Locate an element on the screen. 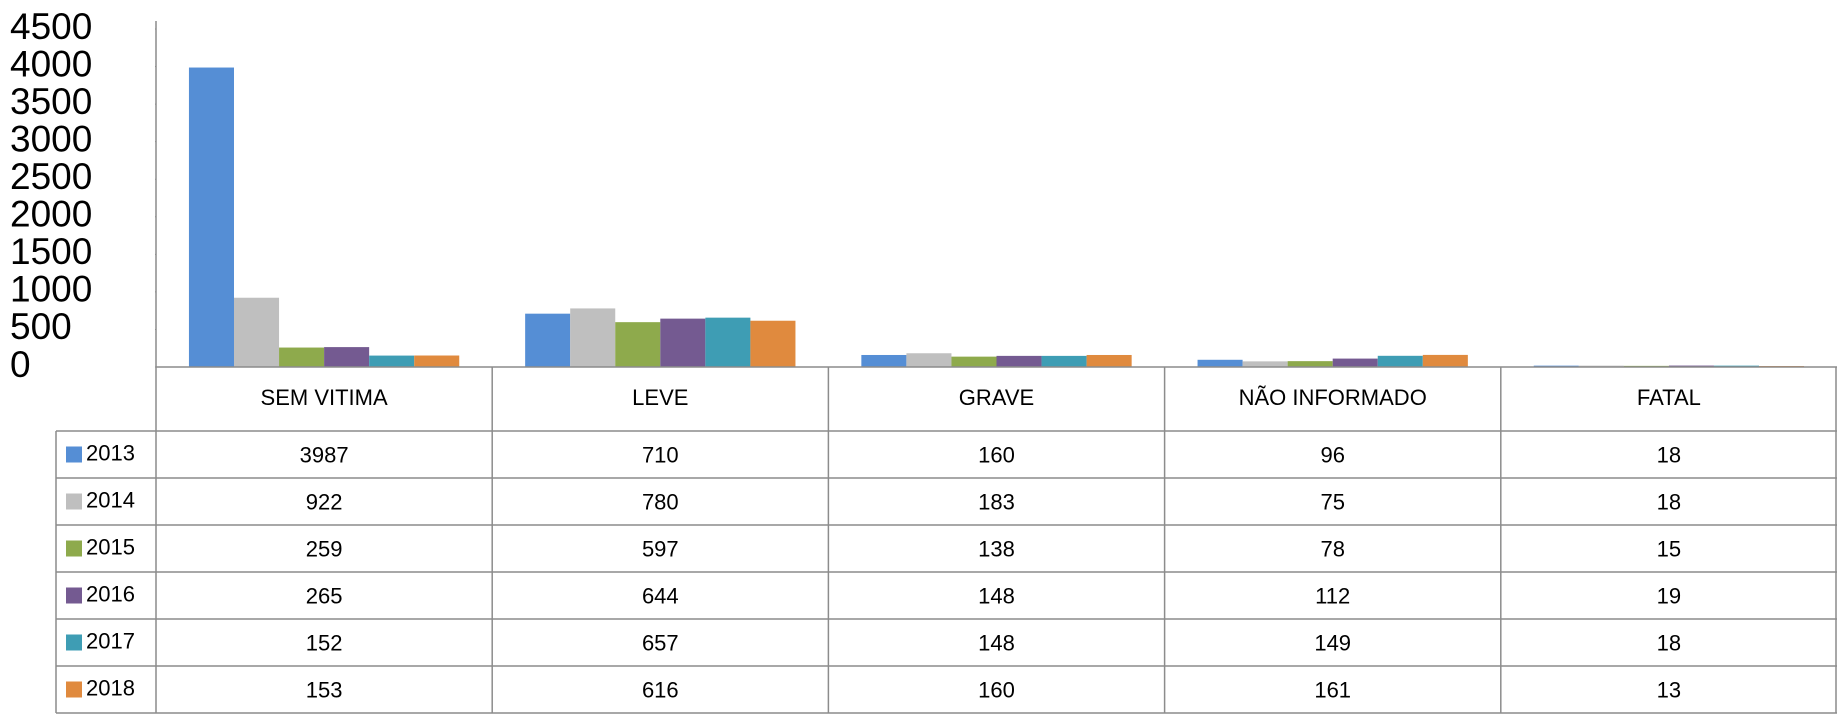 The height and width of the screenshot is (714, 1837). y-tick-label: 0 is located at coordinates (20, 364).